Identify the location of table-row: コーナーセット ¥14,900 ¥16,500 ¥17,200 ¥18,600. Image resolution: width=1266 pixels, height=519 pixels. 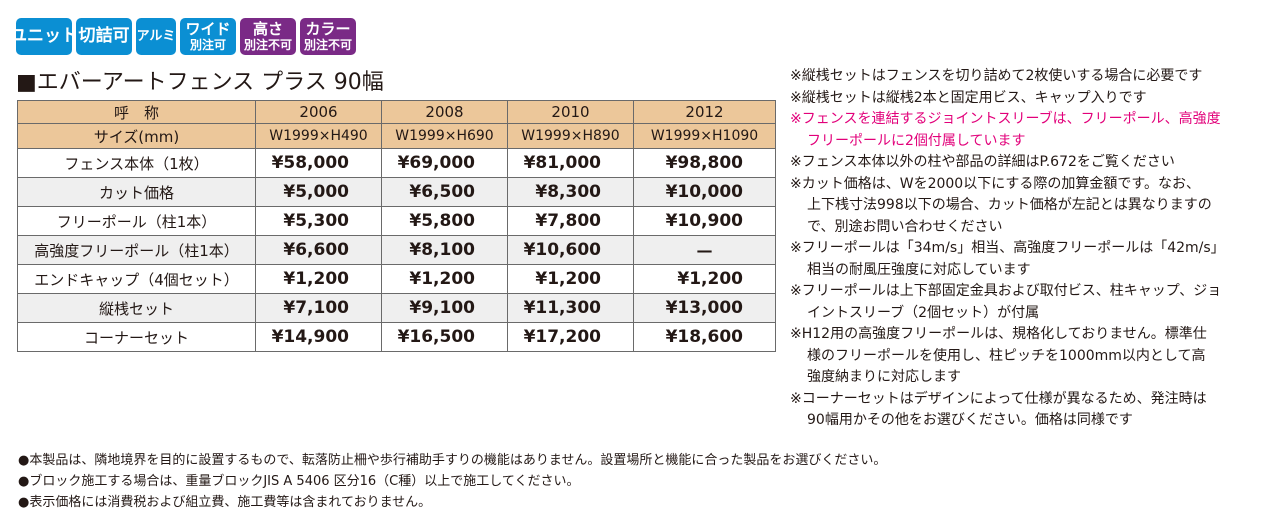
(396, 337).